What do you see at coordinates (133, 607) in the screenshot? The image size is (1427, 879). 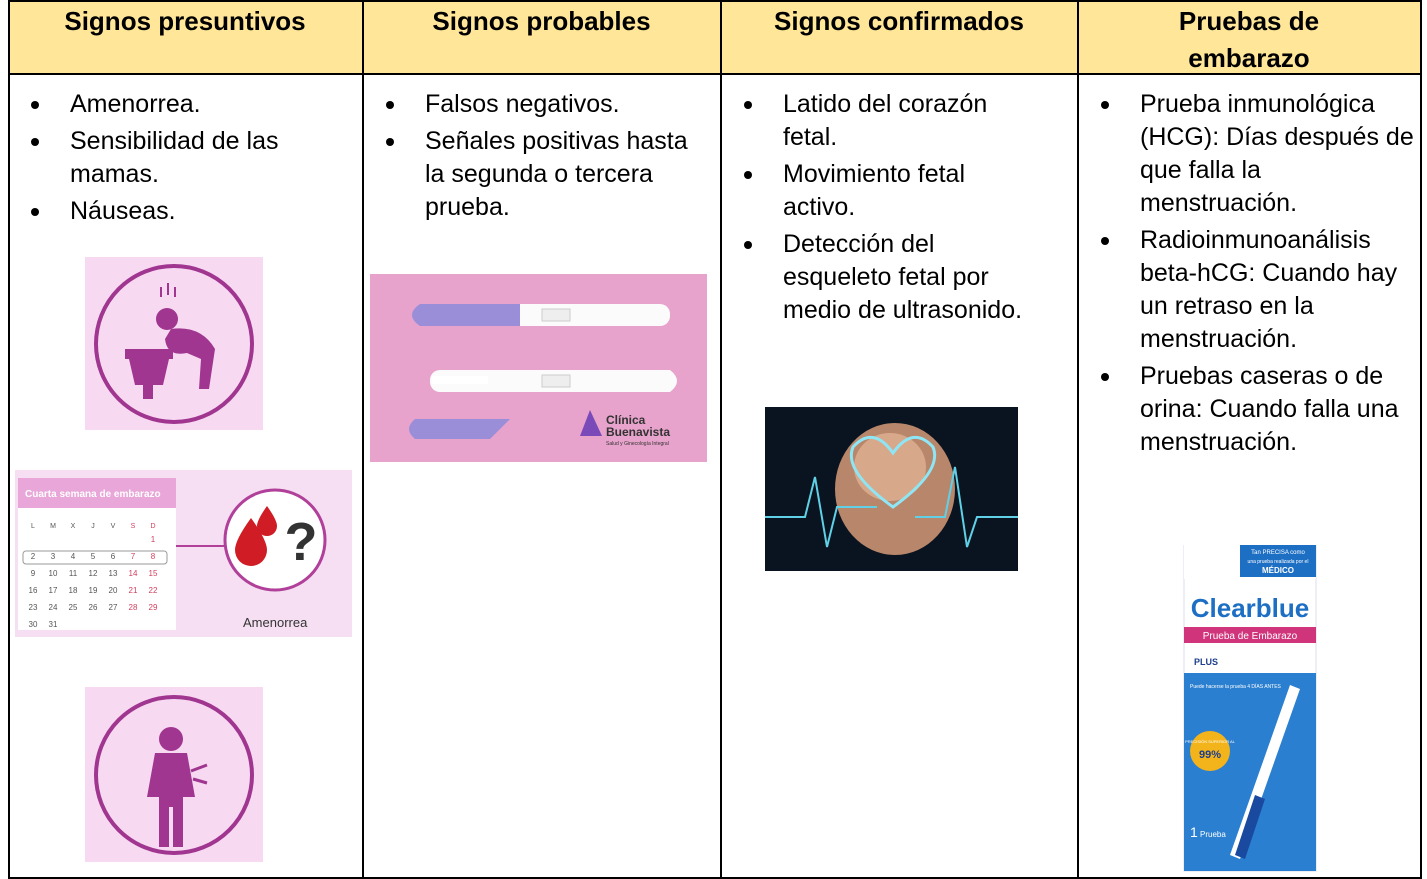 I see `calendar-day: 28` at bounding box center [133, 607].